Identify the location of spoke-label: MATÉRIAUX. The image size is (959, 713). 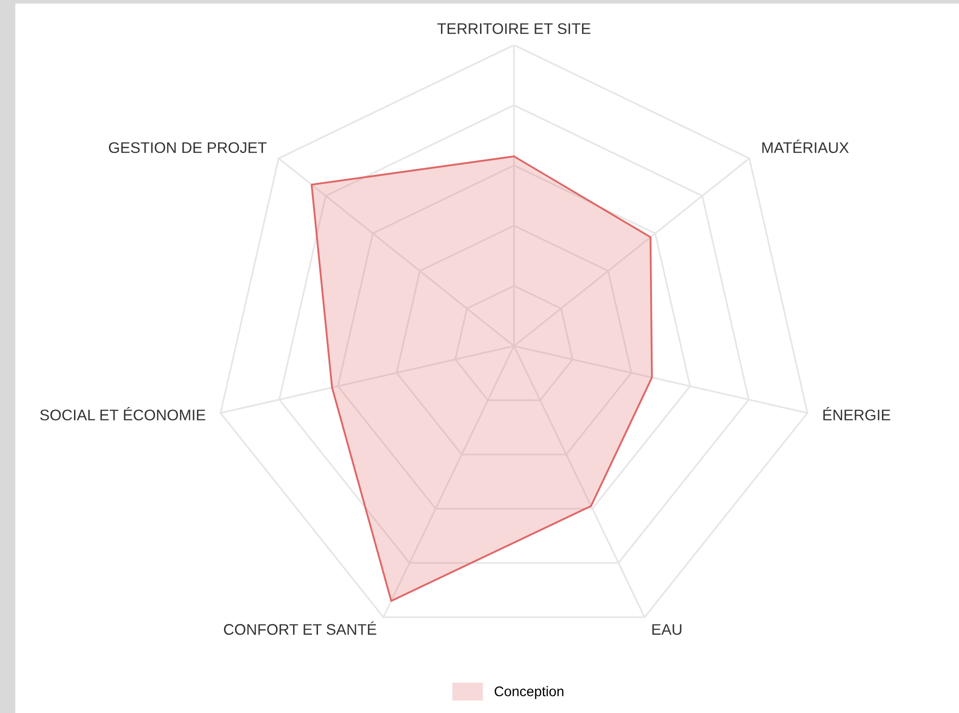
(805, 147).